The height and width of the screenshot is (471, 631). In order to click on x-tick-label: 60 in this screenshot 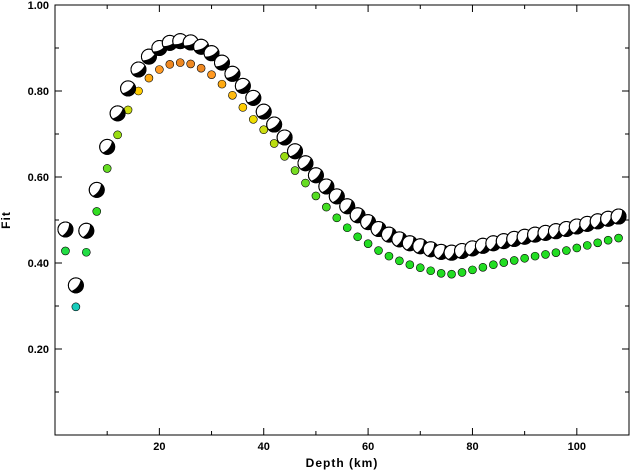, I will do `click(368, 447)`.